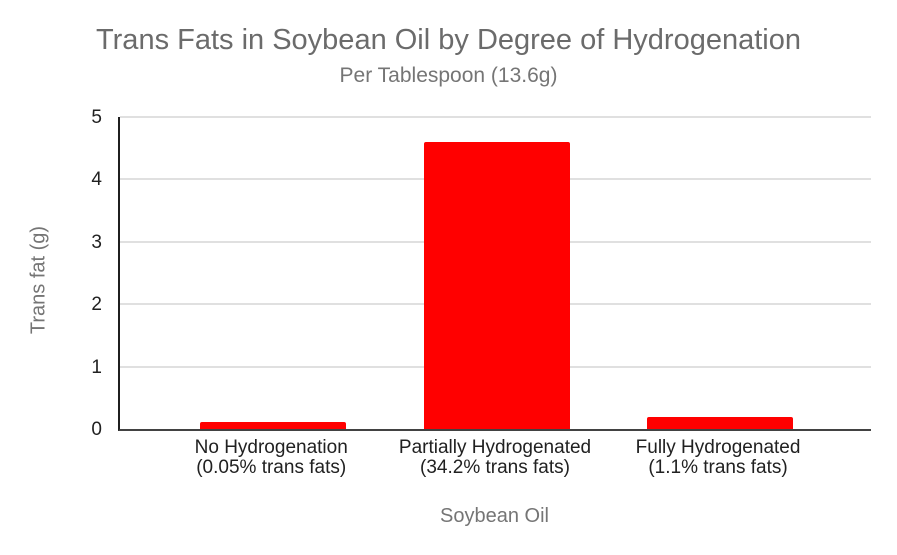 Image resolution: width=897 pixels, height=555 pixels. What do you see at coordinates (495, 467) in the screenshot?
I see `x-category-label-line: (34.2% trans fats)` at bounding box center [495, 467].